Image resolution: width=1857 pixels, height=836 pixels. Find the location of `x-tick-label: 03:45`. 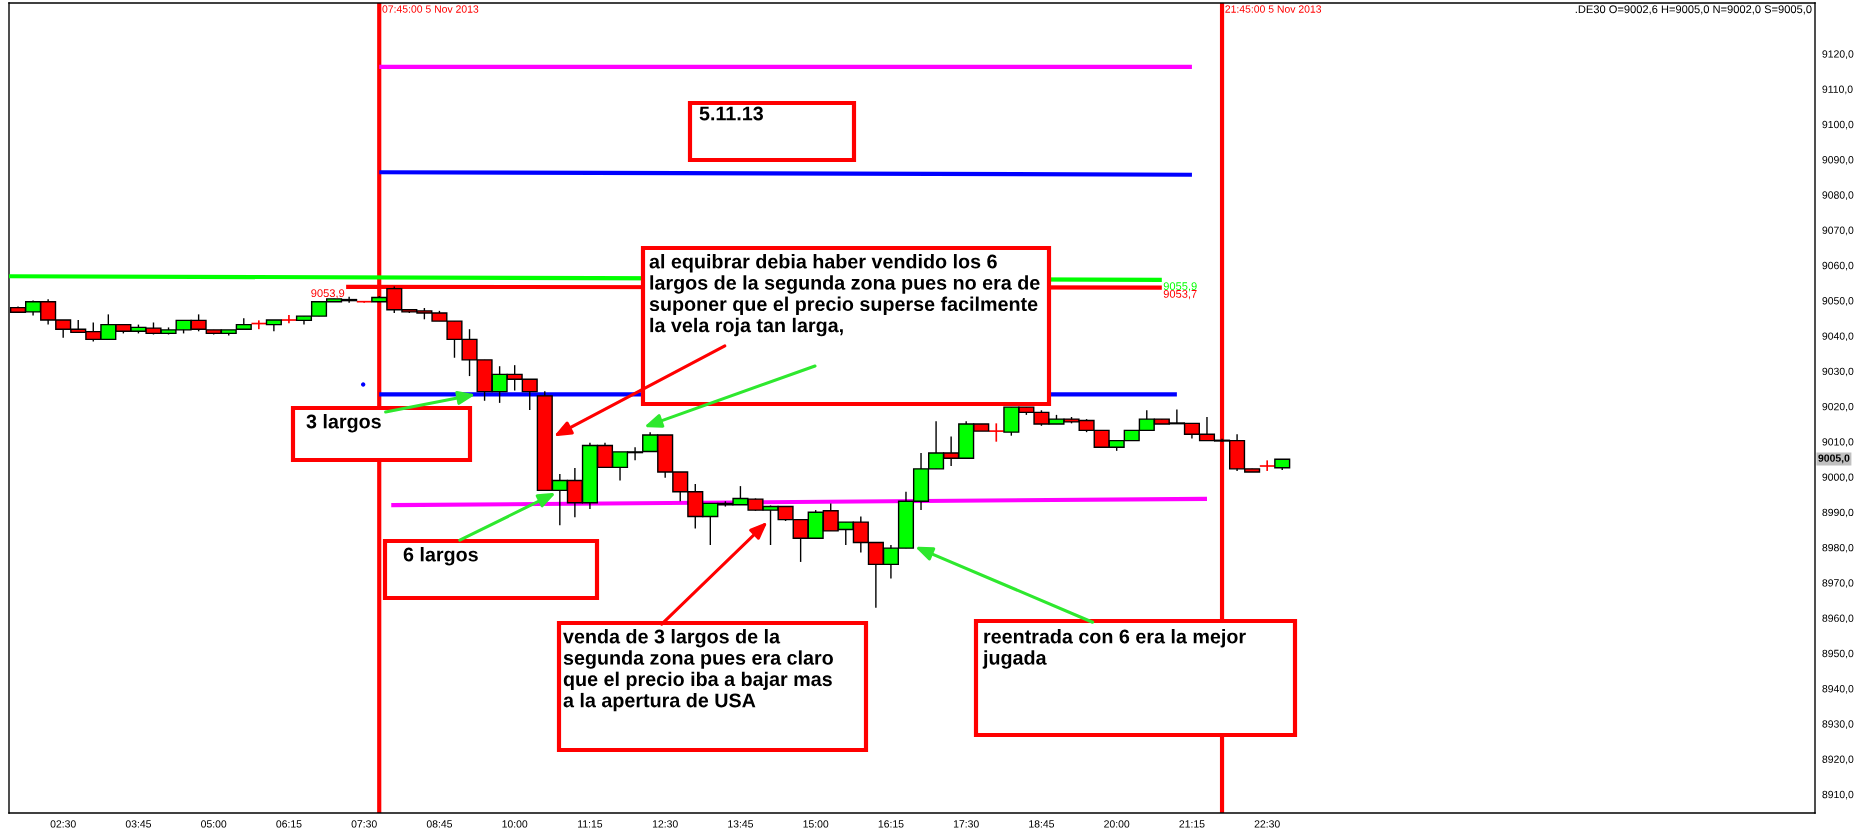

x-tick-label: 03:45 is located at coordinates (138, 824).